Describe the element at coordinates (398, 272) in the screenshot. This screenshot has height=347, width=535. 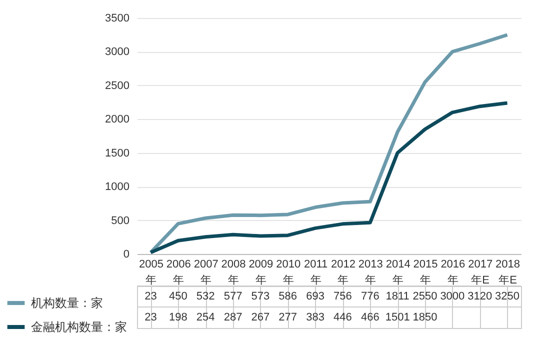
I see `x-tick-label: 2014年` at that location.